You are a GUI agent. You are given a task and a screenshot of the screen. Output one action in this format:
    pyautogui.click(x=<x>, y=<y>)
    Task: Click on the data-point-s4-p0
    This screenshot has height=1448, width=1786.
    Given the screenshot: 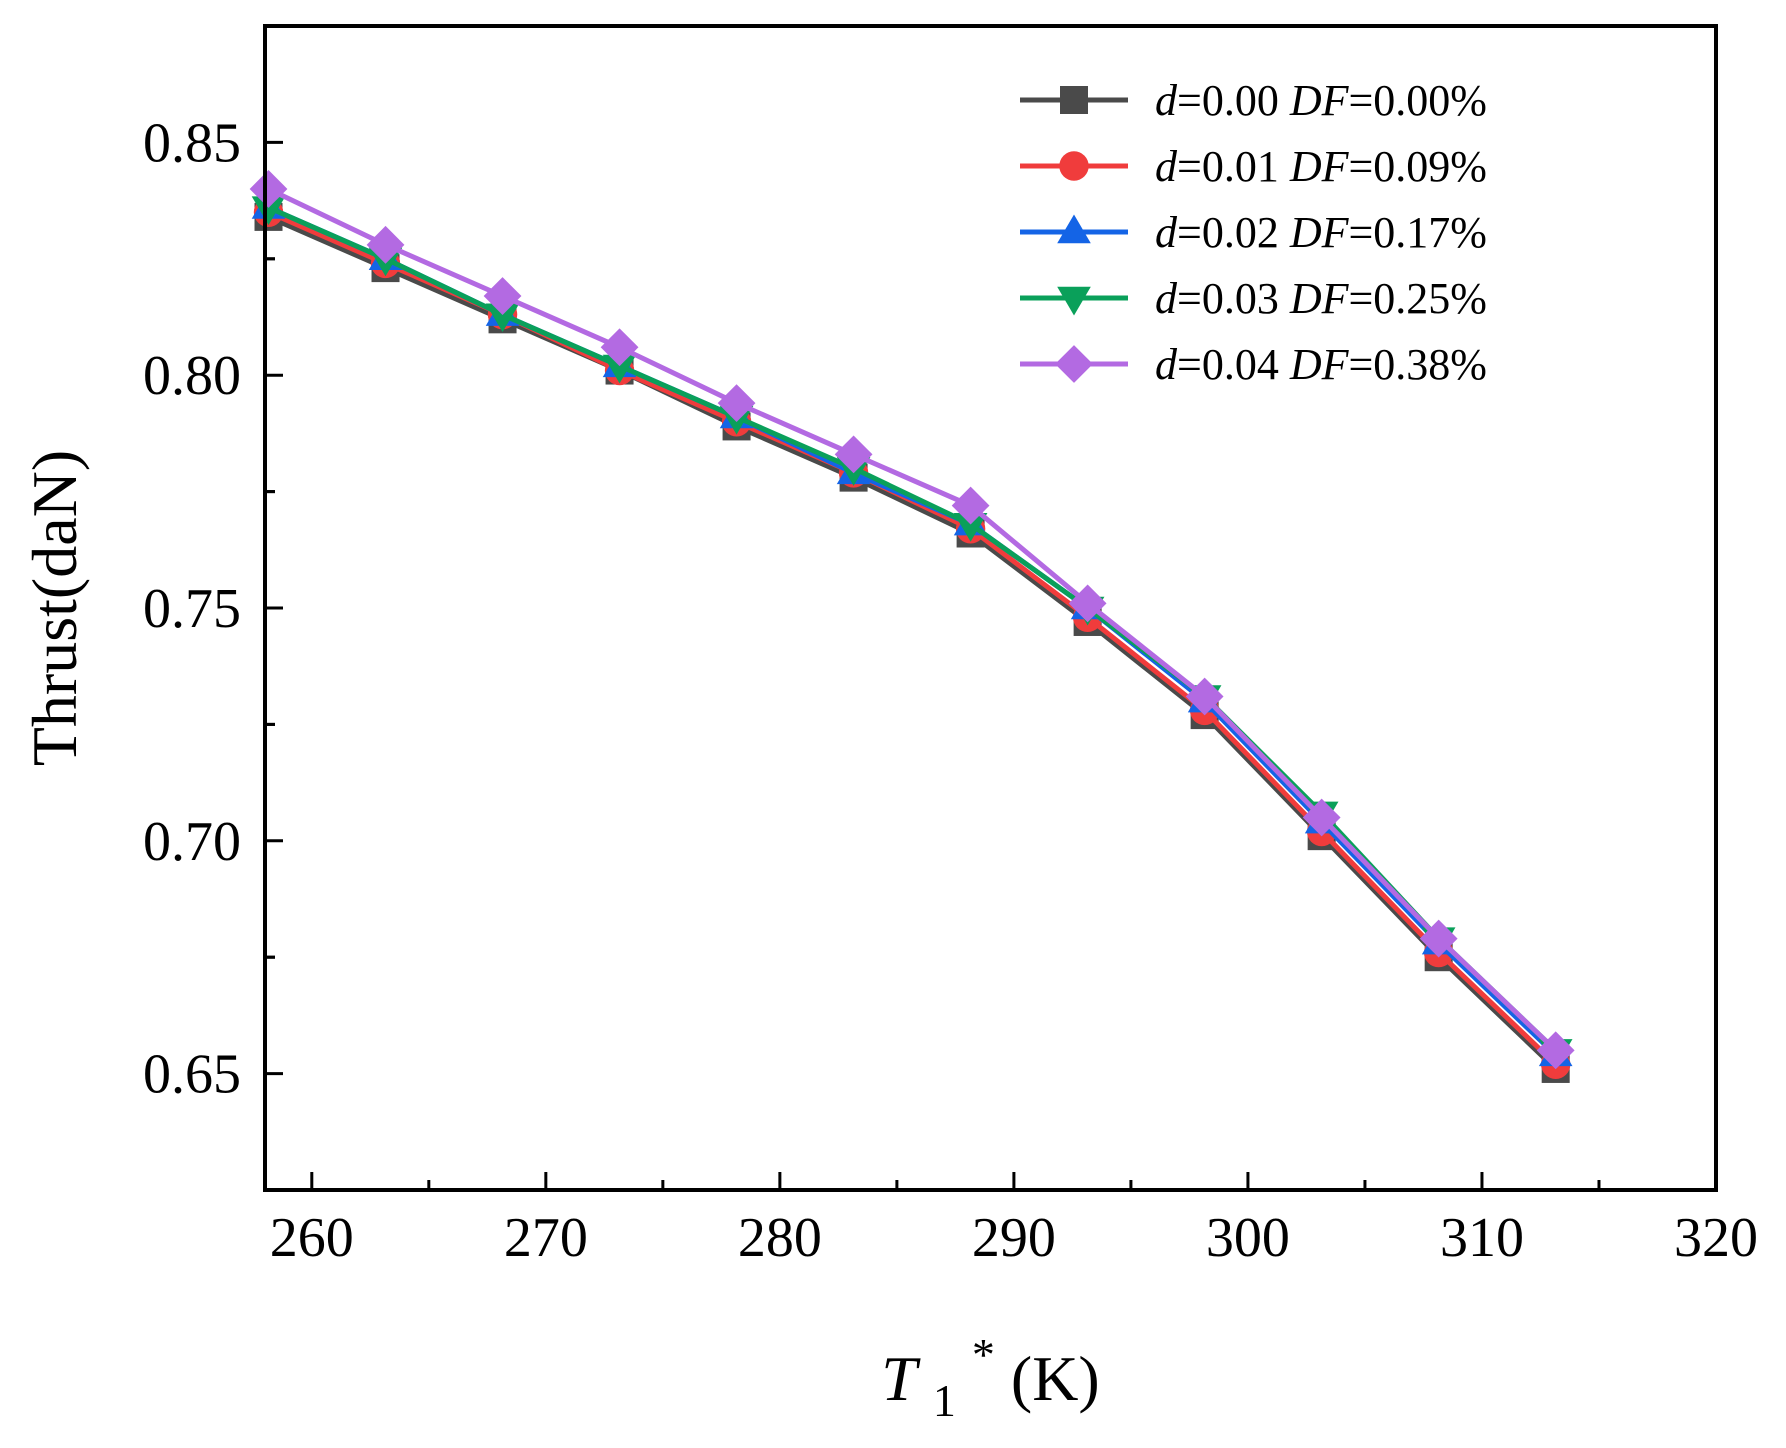 What is the action you would take?
    pyautogui.click(x=268, y=189)
    